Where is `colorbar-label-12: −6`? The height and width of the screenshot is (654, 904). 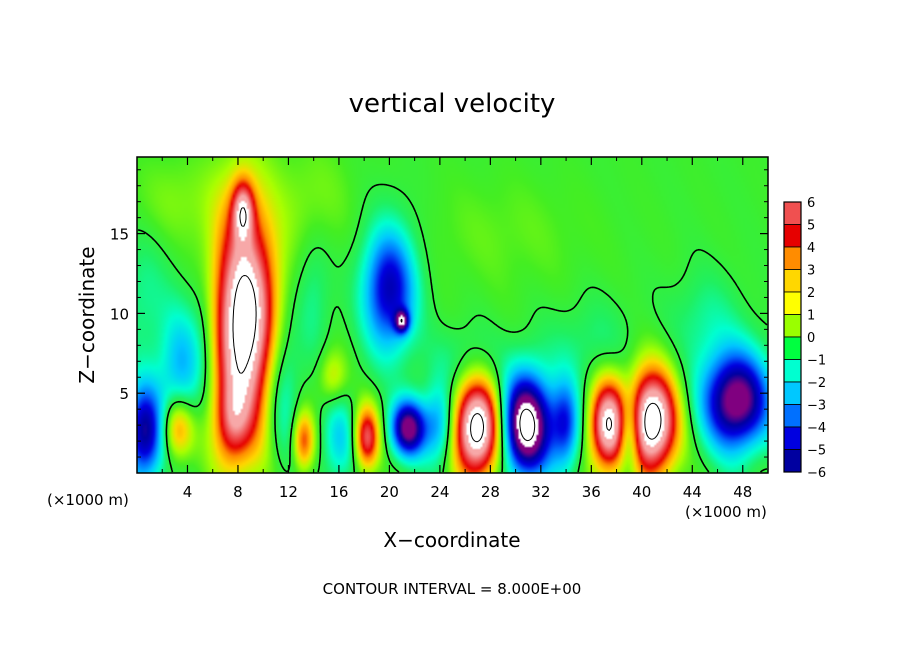 colorbar-label-12: −6 is located at coordinates (816, 473).